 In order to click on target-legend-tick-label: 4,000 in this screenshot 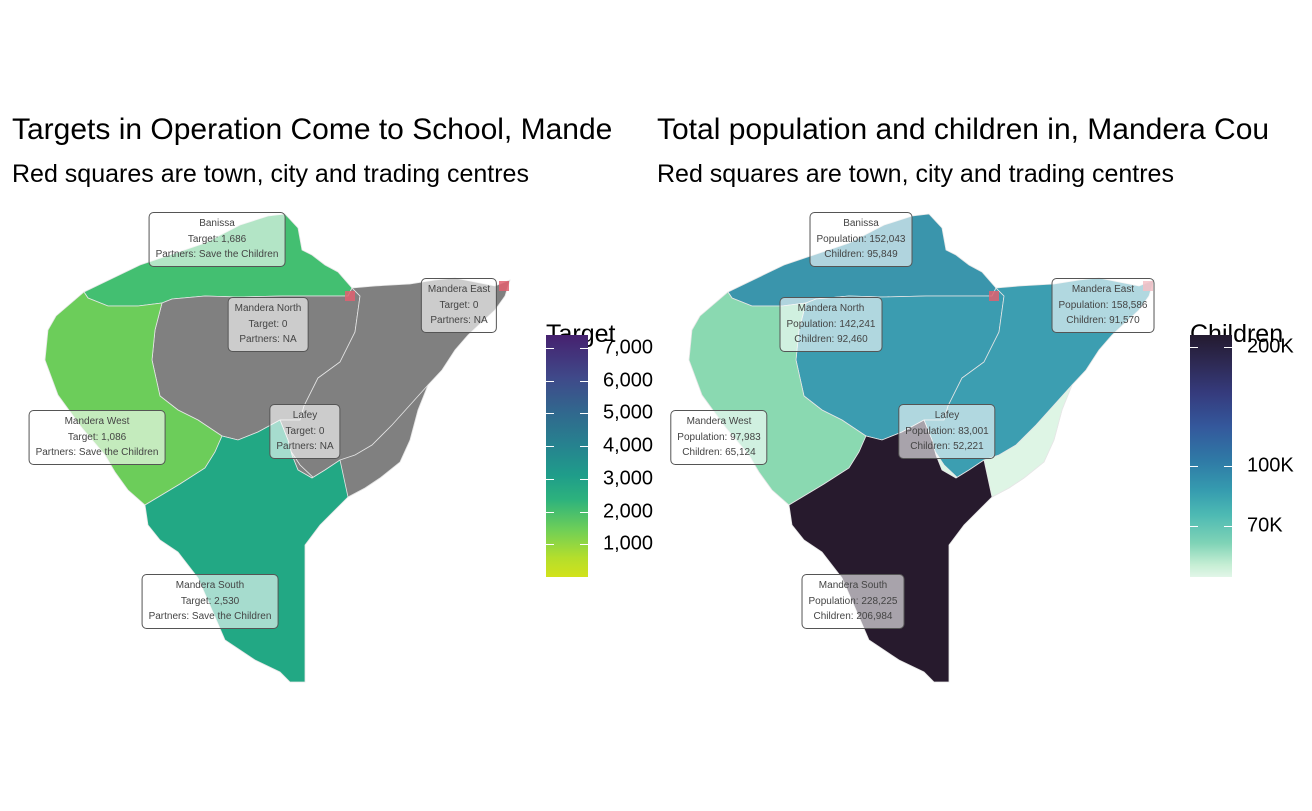, I will do `click(628, 445)`.